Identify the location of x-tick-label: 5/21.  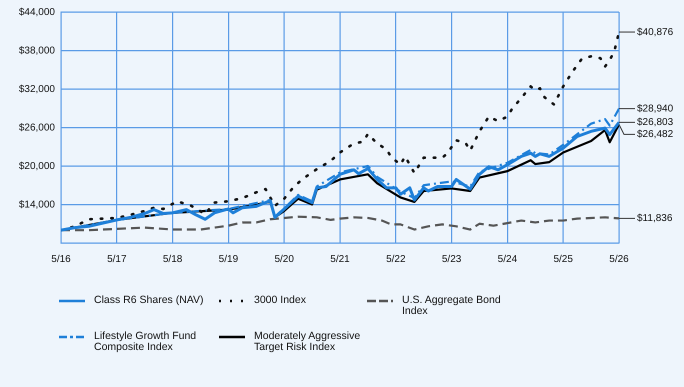
(340, 259).